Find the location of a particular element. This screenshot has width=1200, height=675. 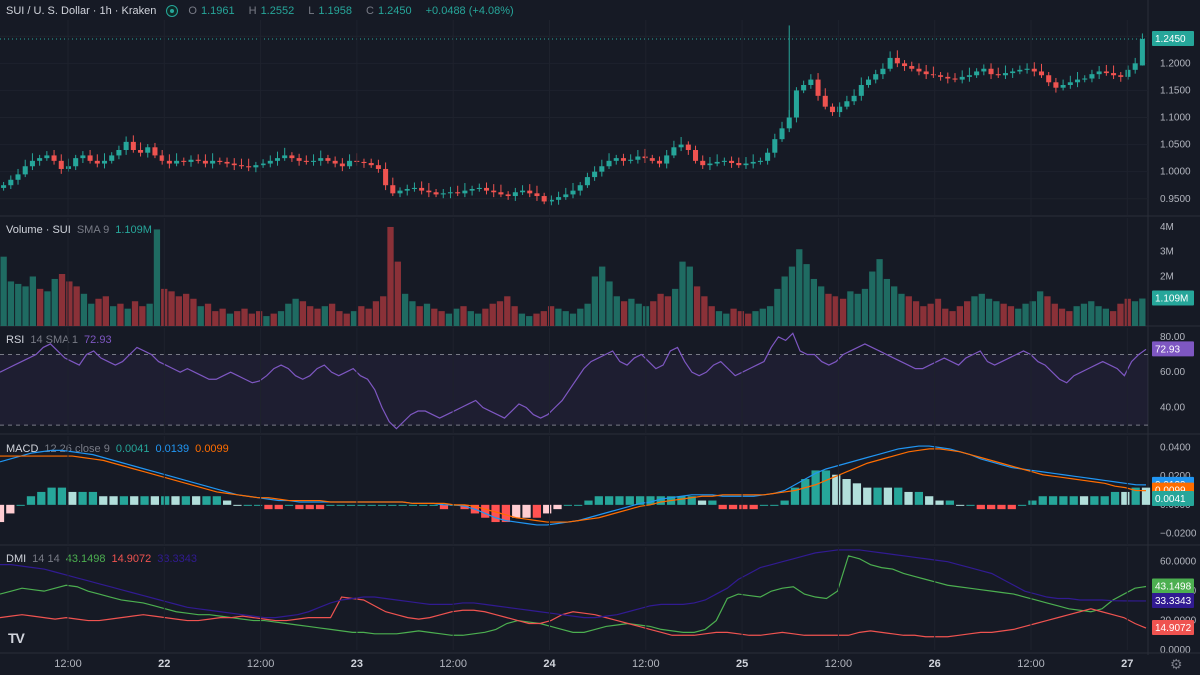

symbol-title: SUI / U. S. Dollar · 1h · Kraken is located at coordinates (81, 11).